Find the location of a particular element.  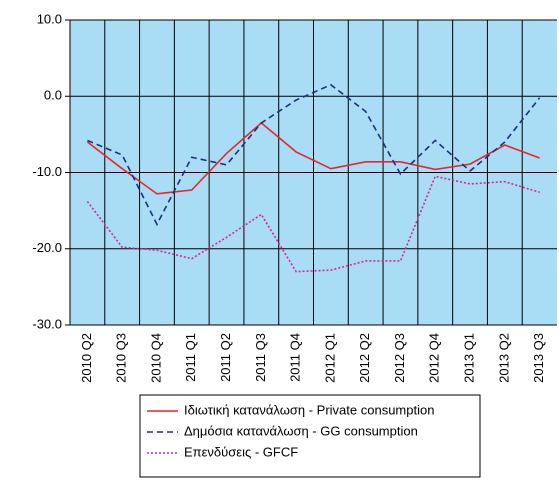

y-tick-label: -30.0 is located at coordinates (47, 323).